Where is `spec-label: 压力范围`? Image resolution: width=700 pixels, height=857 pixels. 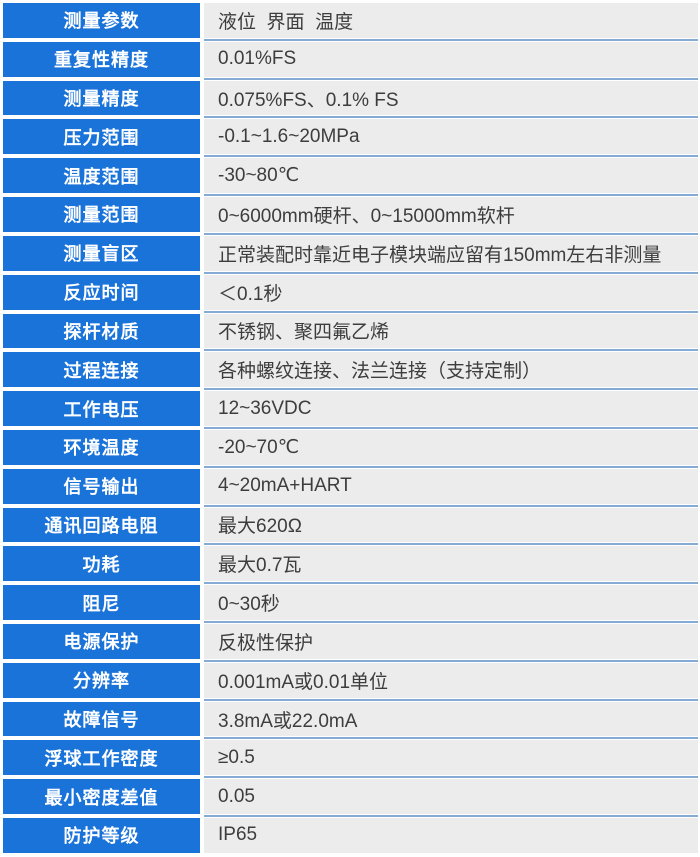
spec-label: 压力范围 is located at coordinates (103, 139).